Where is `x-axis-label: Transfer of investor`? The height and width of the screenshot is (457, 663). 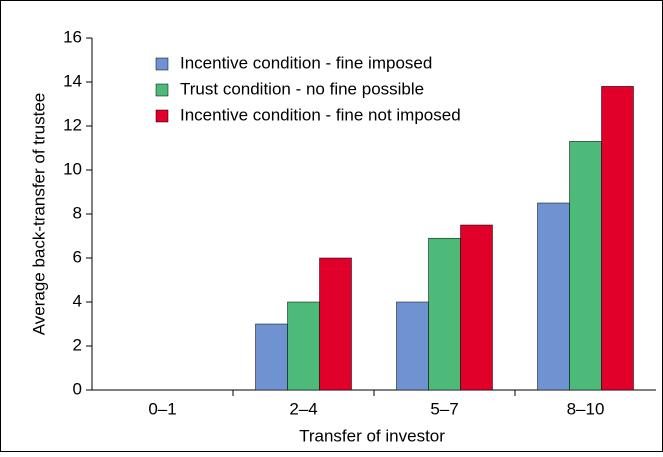
x-axis-label: Transfer of investor is located at coordinates (372, 435).